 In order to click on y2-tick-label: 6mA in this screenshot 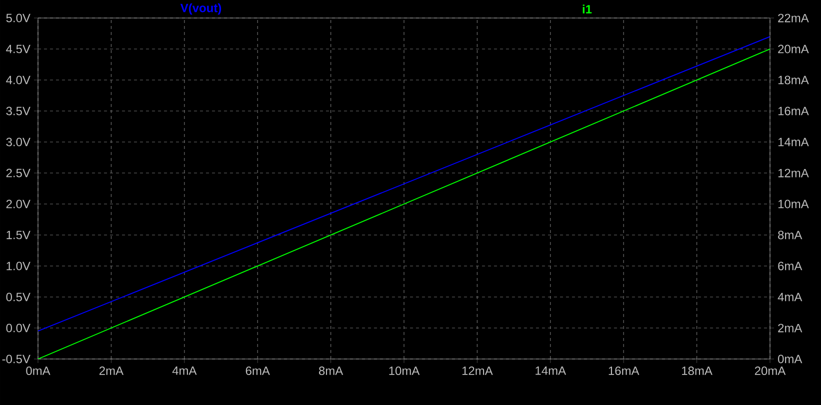, I will do `click(790, 266)`.